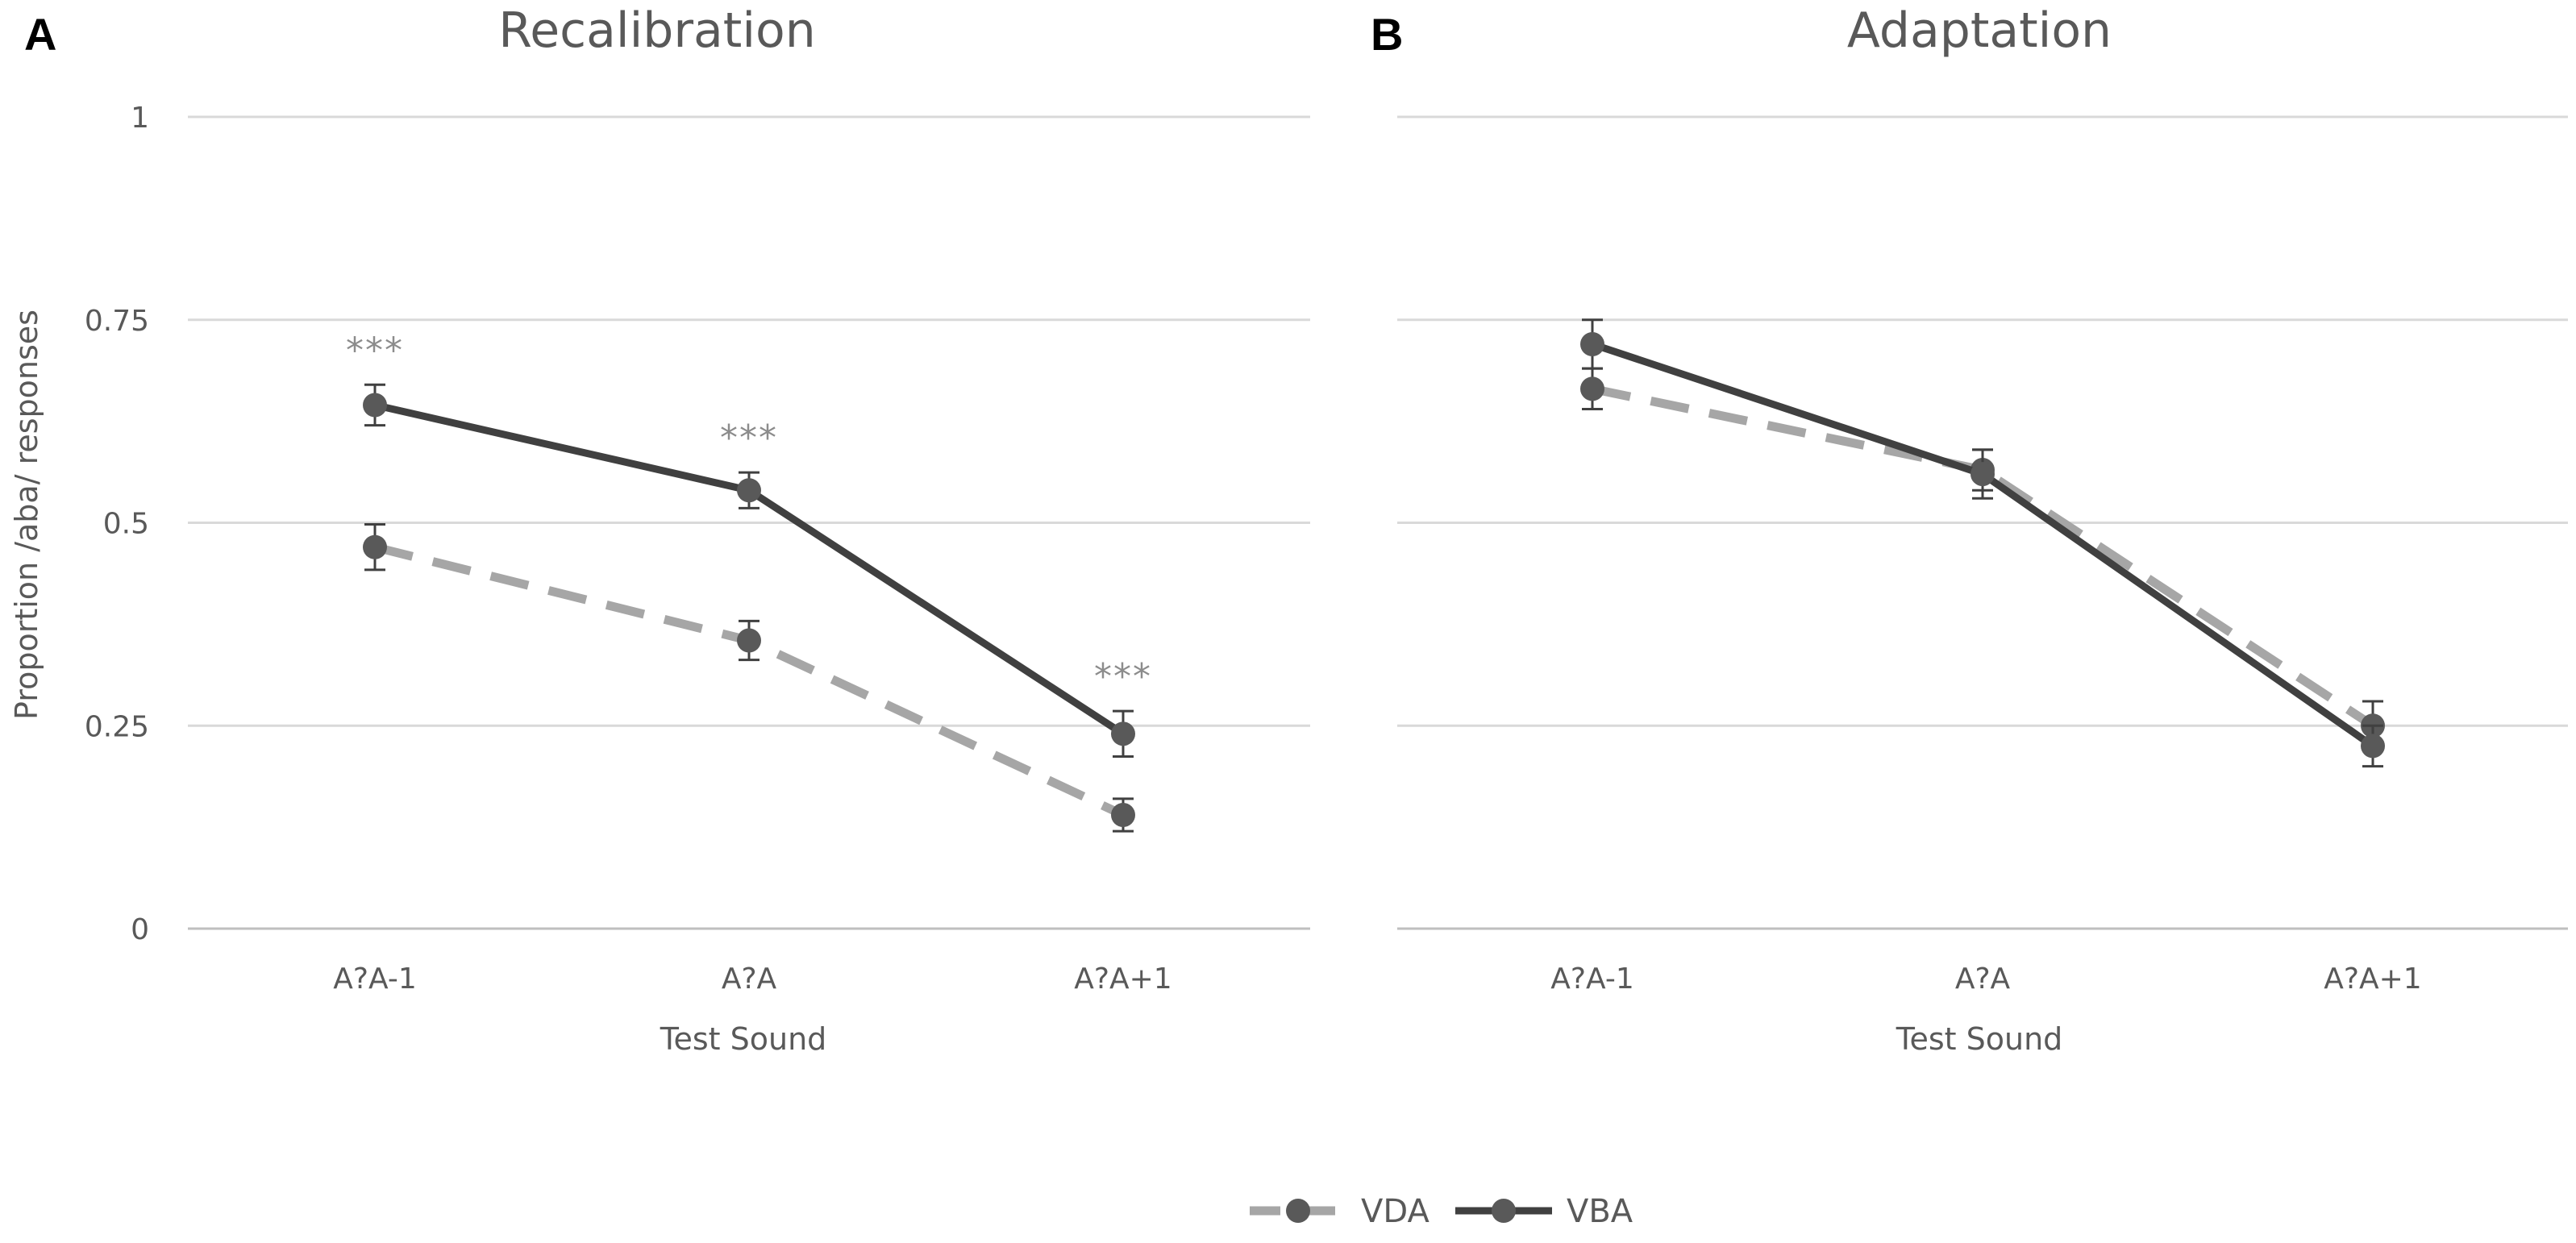  I want to click on series-line-vba, so click(1983, 545).